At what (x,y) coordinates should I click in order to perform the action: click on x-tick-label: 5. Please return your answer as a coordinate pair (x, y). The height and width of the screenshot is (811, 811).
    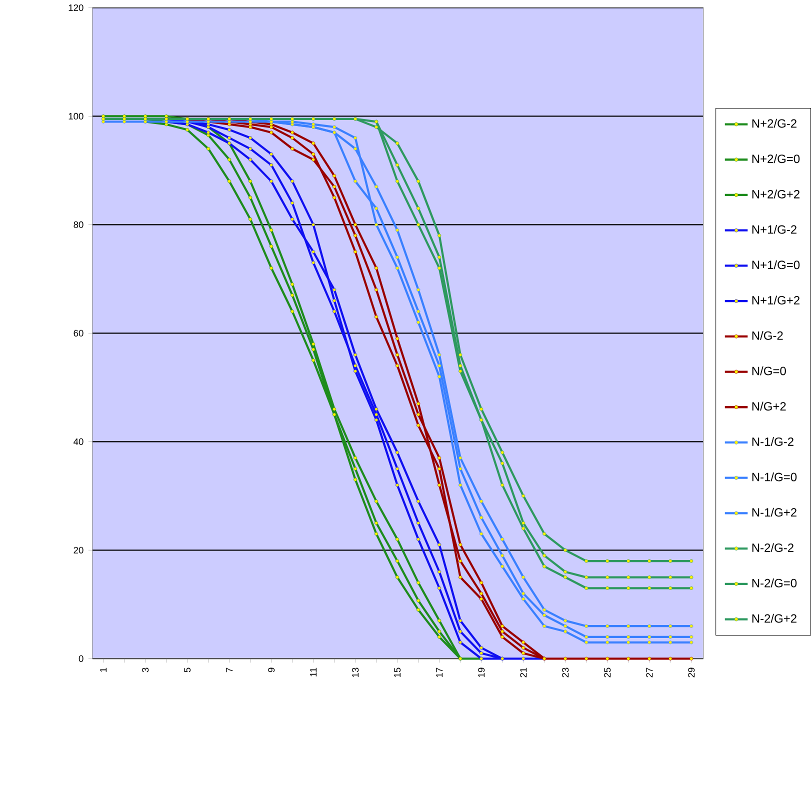
    Looking at the image, I should click on (187, 670).